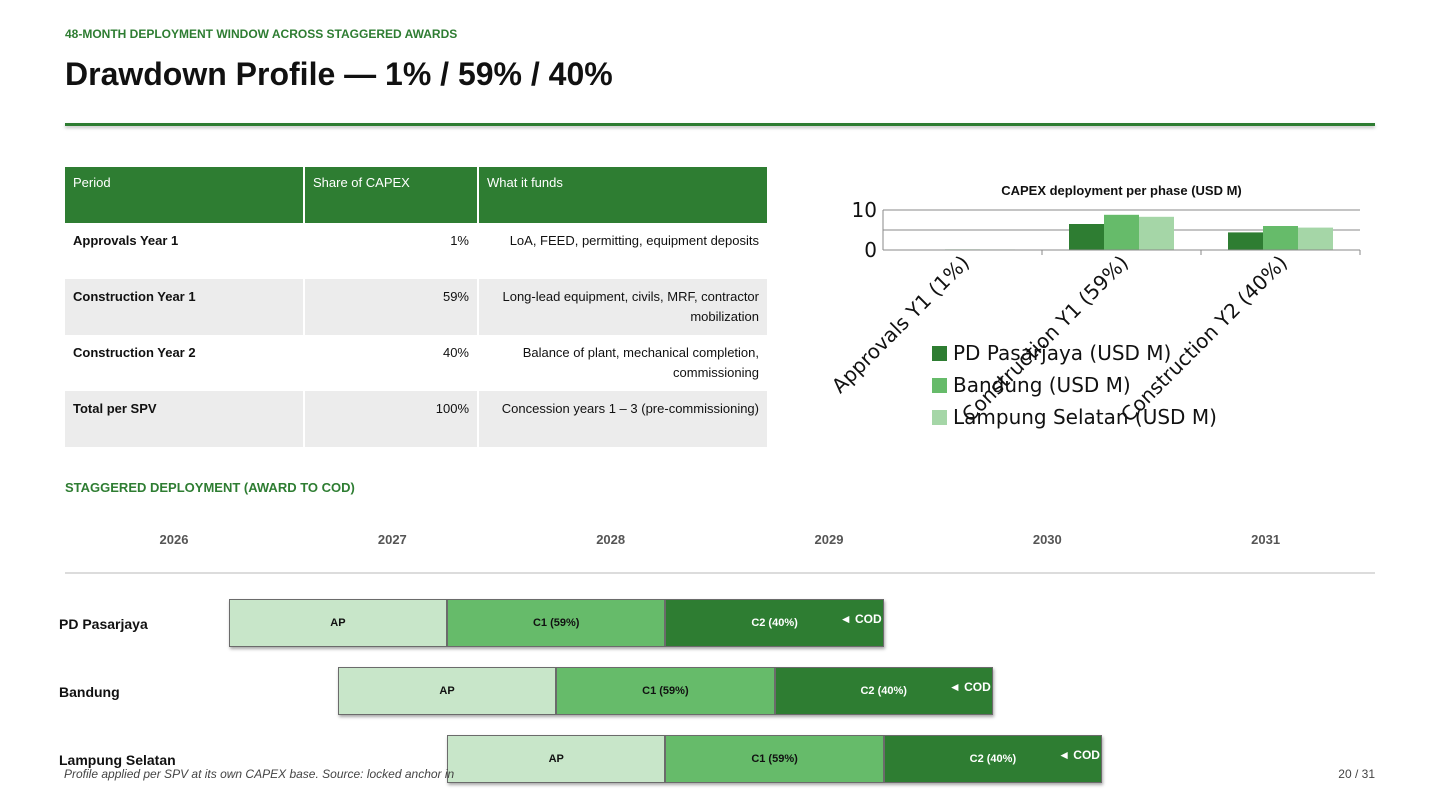 This screenshot has width=1440, height=810. Describe the element at coordinates (391, 251) in the screenshot. I see `share-cell: 1%` at that location.